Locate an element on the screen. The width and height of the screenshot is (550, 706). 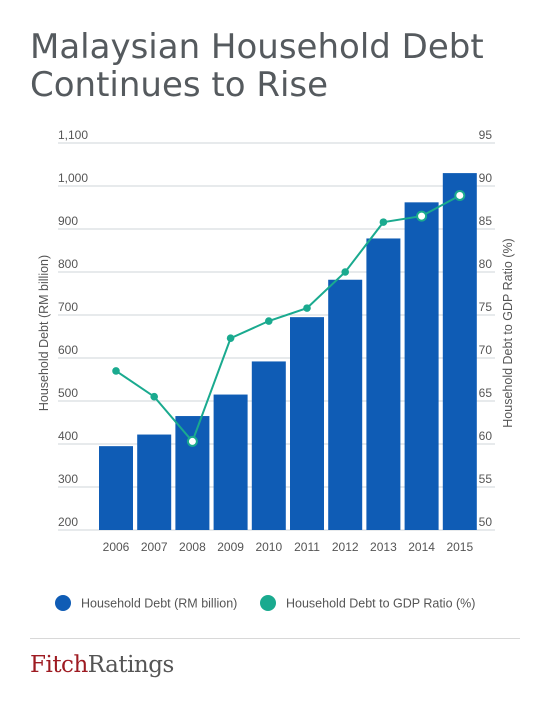
legend-bar-label: Household Debt (RM billion) is located at coordinates (159, 604).